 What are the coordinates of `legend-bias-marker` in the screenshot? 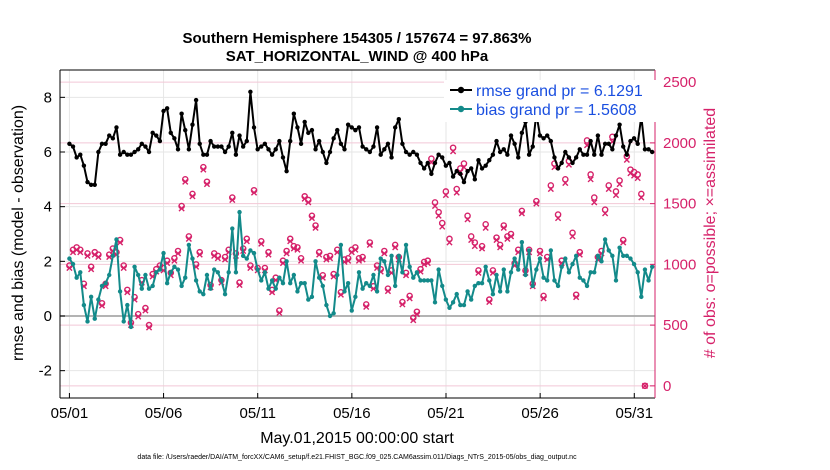 It's located at (461, 109).